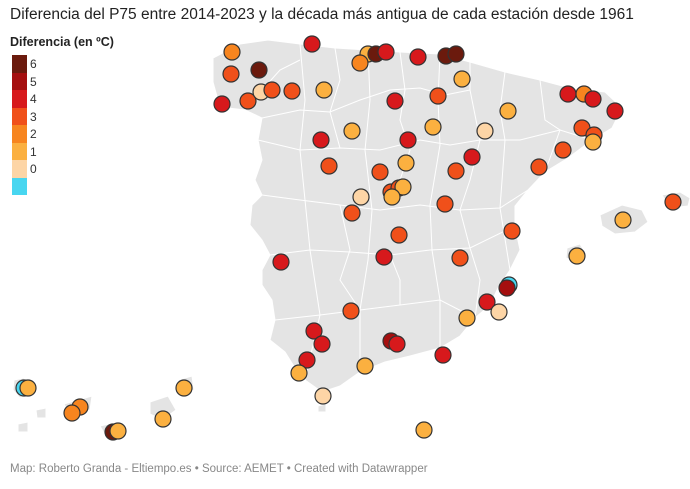 Image resolution: width=690 pixels, height=489 pixels. Describe the element at coordinates (62, 151) in the screenshot. I see `legend-item: 1` at that location.